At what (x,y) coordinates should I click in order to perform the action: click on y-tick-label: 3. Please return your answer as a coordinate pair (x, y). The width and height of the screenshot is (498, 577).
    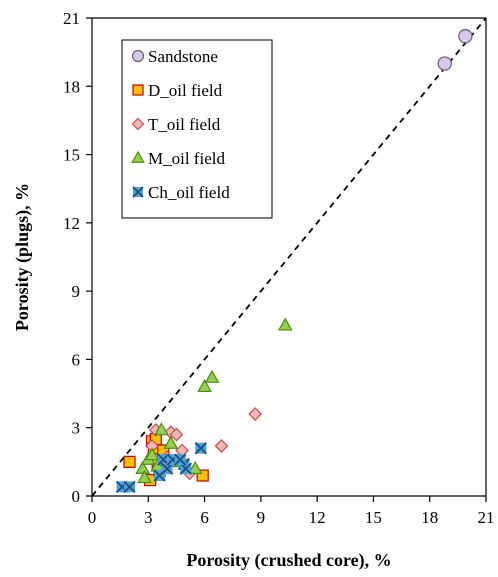
    Looking at the image, I should click on (76, 428).